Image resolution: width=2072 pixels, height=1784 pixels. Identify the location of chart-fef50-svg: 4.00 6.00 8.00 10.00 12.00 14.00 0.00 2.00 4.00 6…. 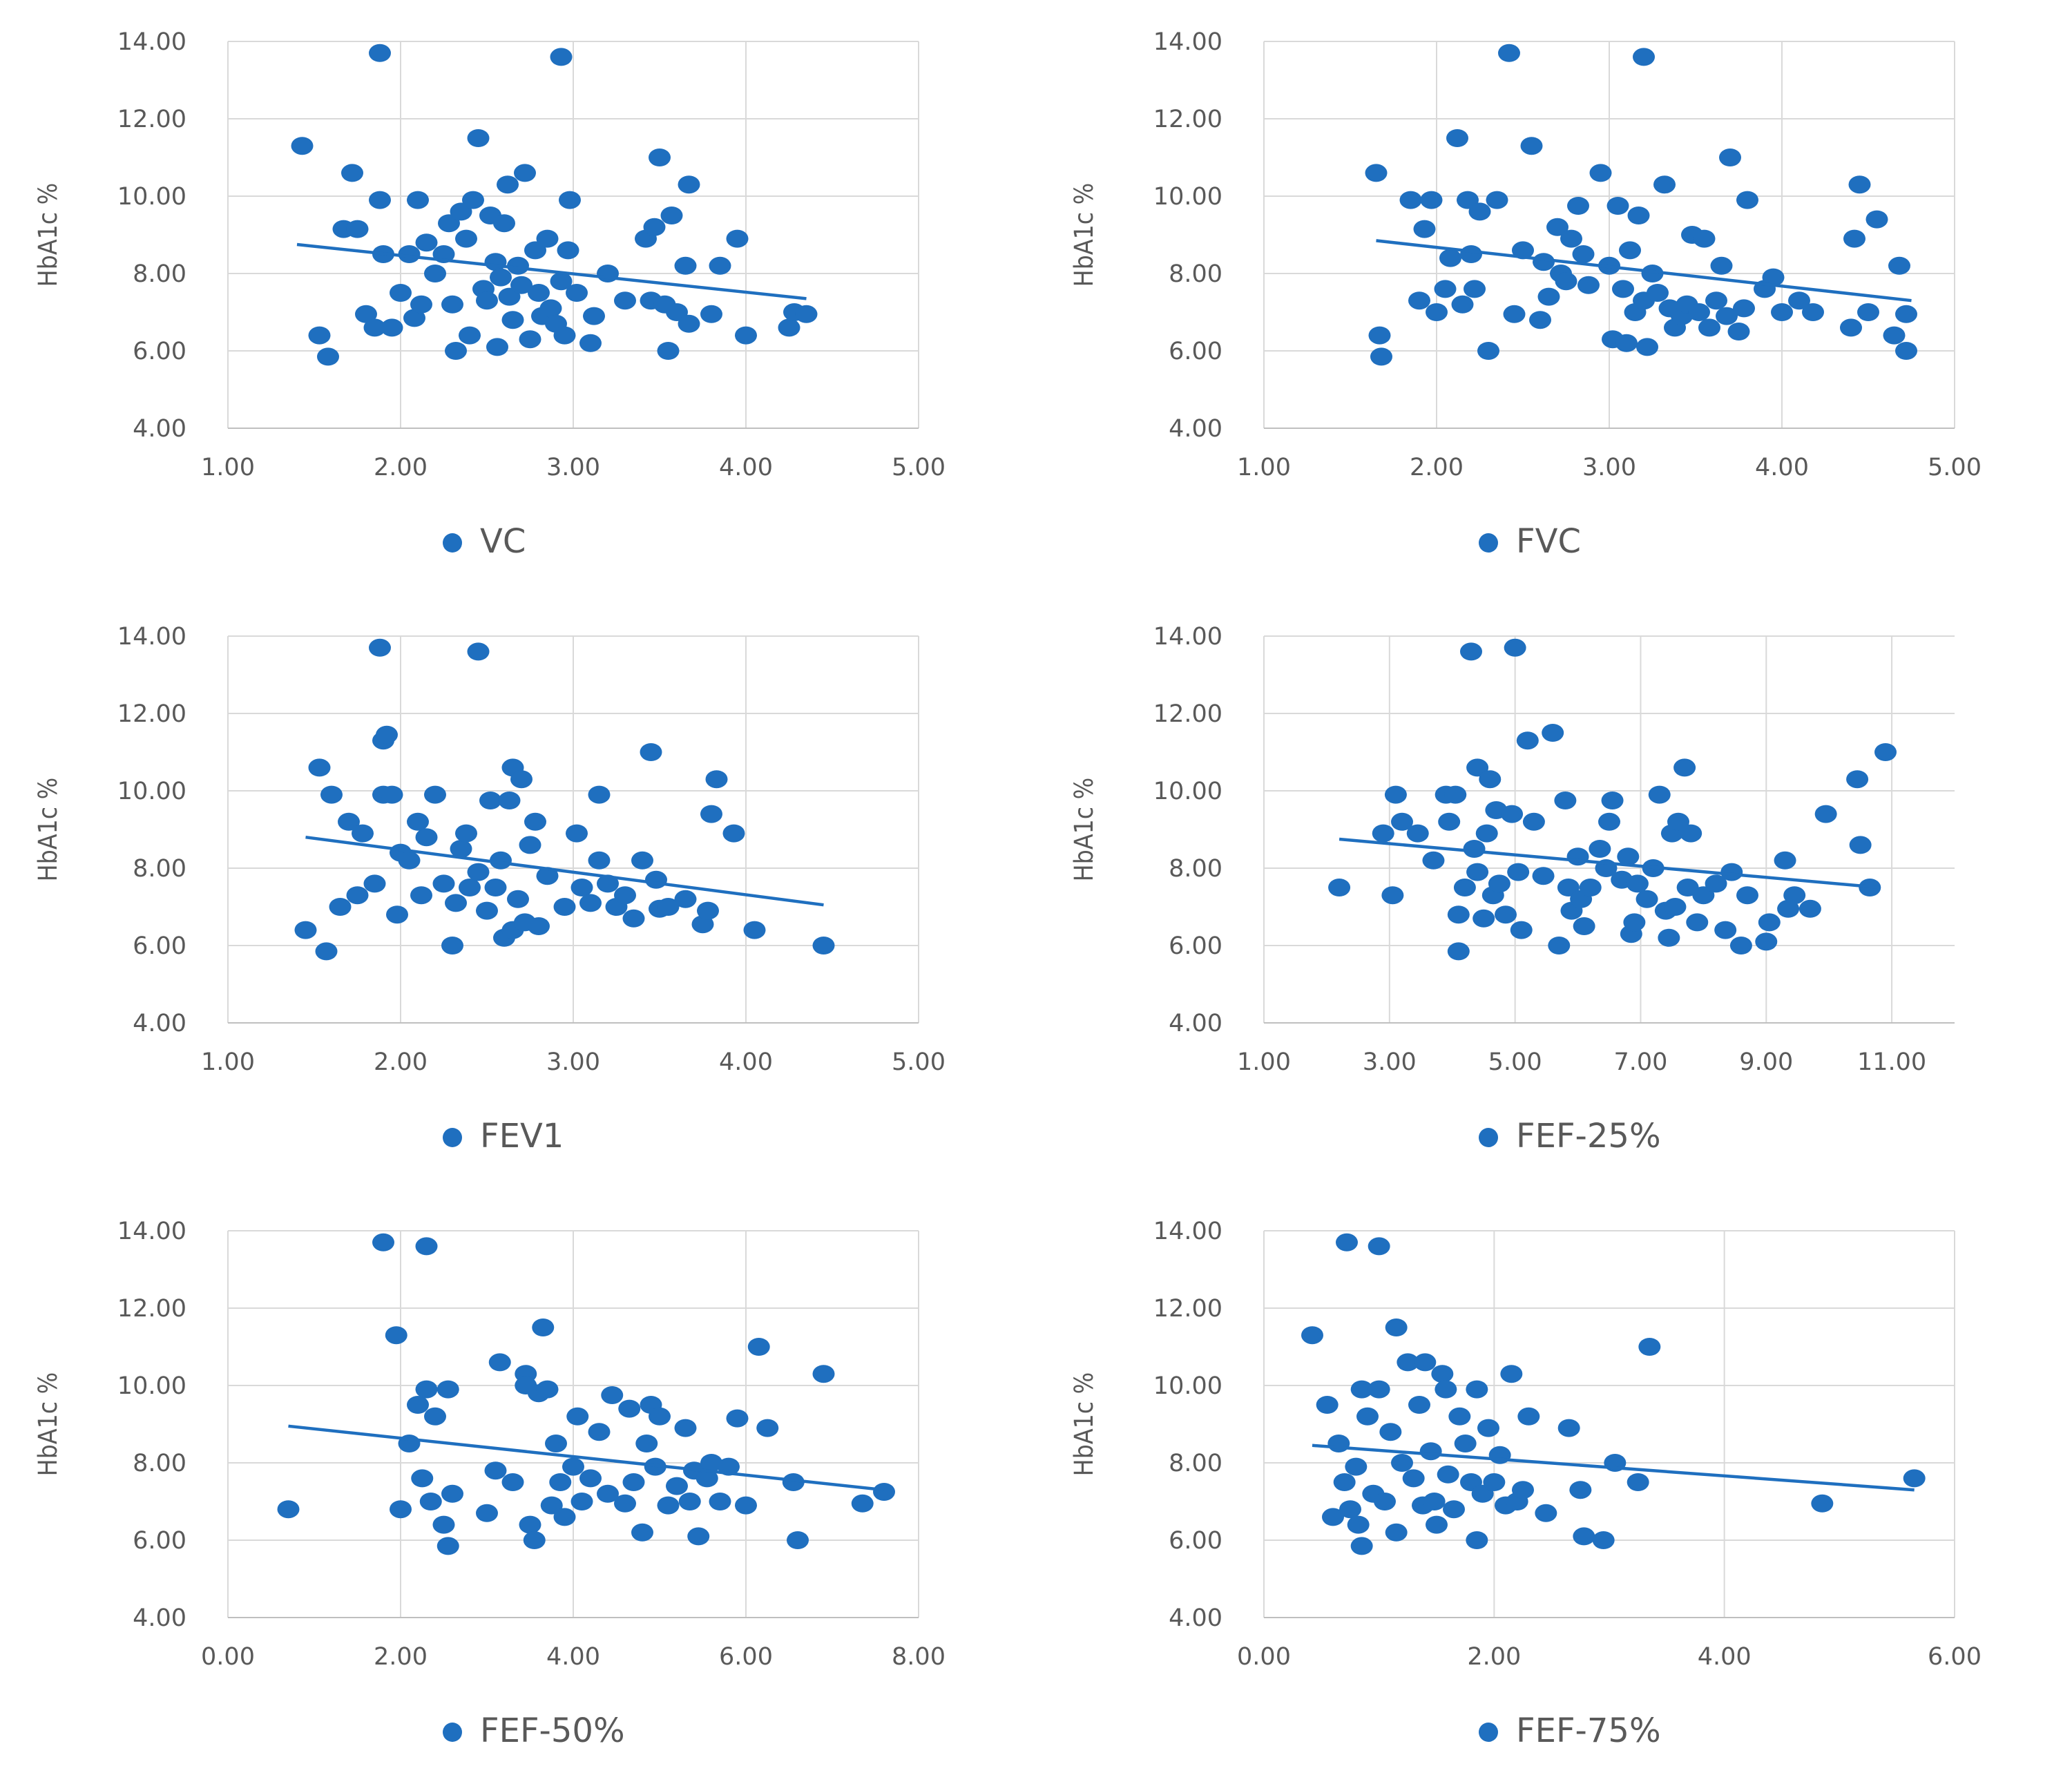
(489, 1484).